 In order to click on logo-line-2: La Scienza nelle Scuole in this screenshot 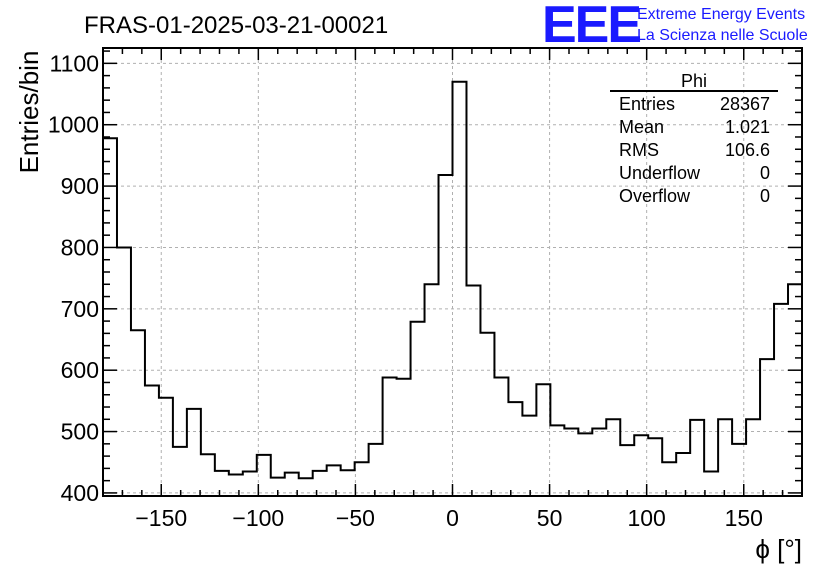, I will do `click(722, 35)`.